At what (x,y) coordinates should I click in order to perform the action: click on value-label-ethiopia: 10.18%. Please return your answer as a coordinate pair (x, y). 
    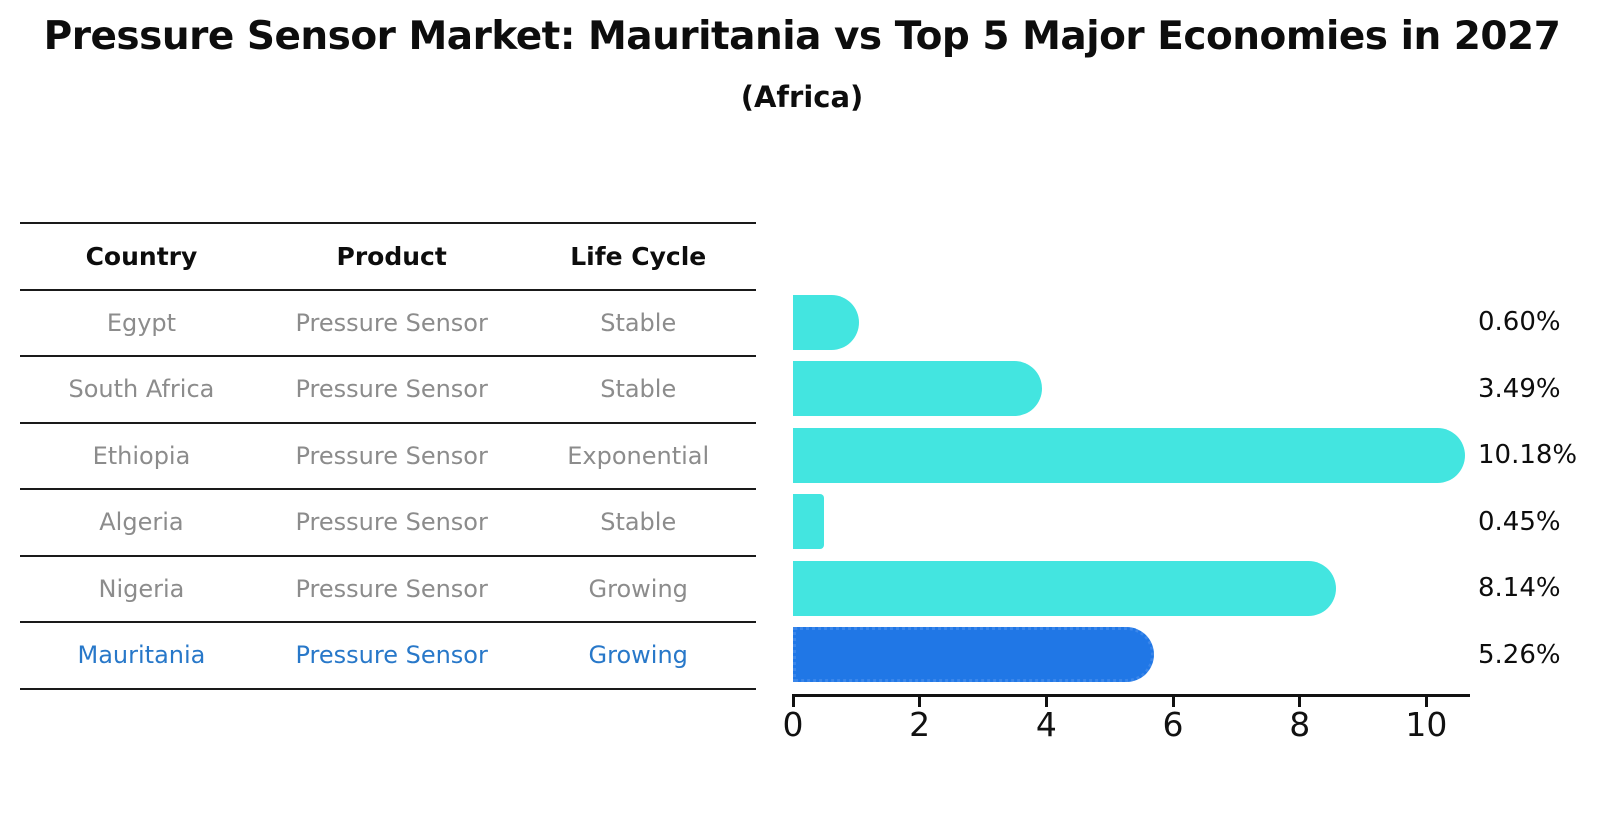
    Looking at the image, I should click on (1528, 455).